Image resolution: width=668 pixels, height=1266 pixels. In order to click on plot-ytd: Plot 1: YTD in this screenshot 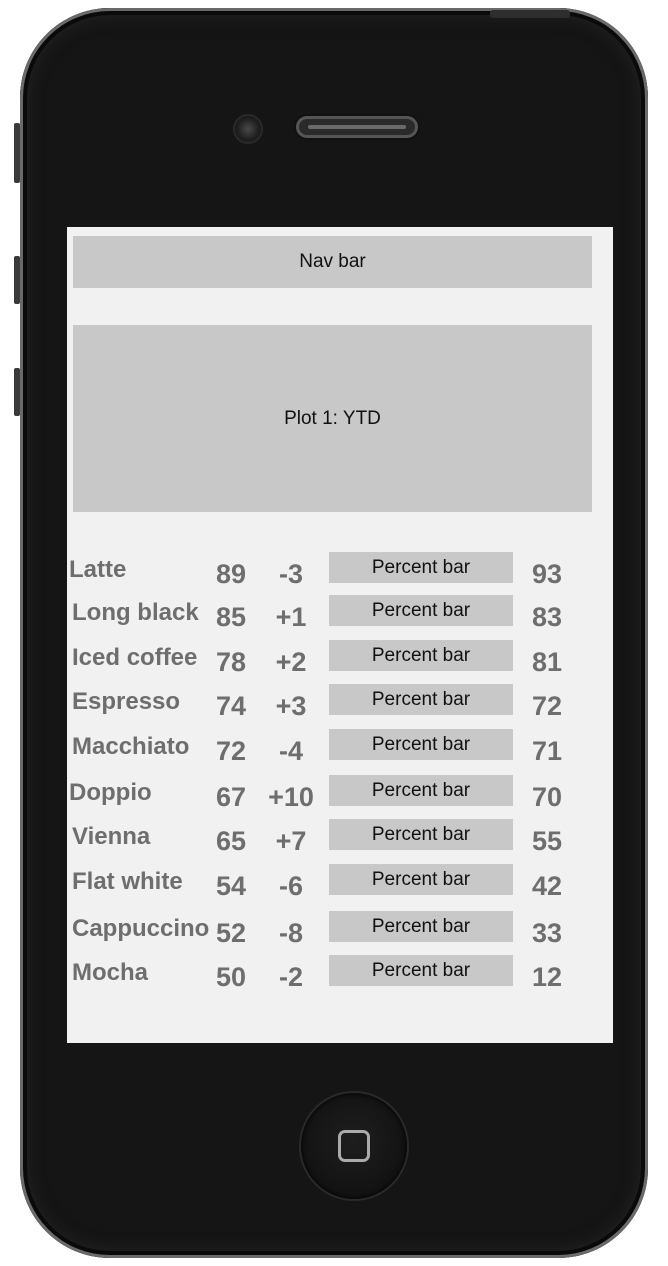, I will do `click(332, 418)`.